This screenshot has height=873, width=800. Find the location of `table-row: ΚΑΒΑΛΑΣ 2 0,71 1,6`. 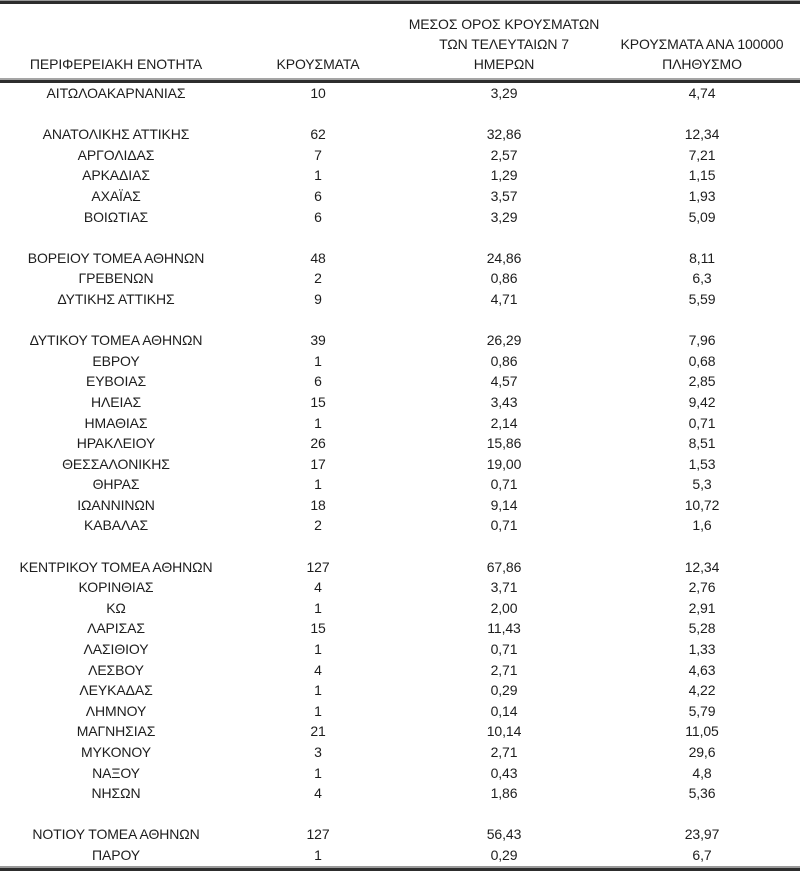

table-row: ΚΑΒΑΛΑΣ 2 0,71 1,6 is located at coordinates (400, 525).